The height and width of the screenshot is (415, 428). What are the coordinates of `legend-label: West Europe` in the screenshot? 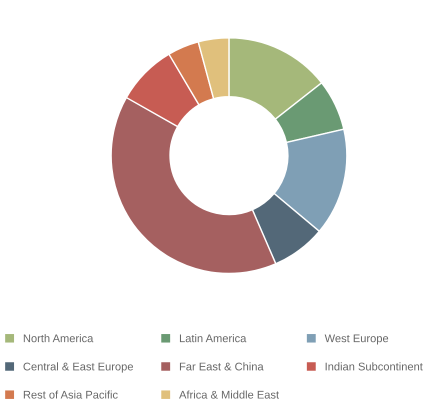 It's located at (356, 339).